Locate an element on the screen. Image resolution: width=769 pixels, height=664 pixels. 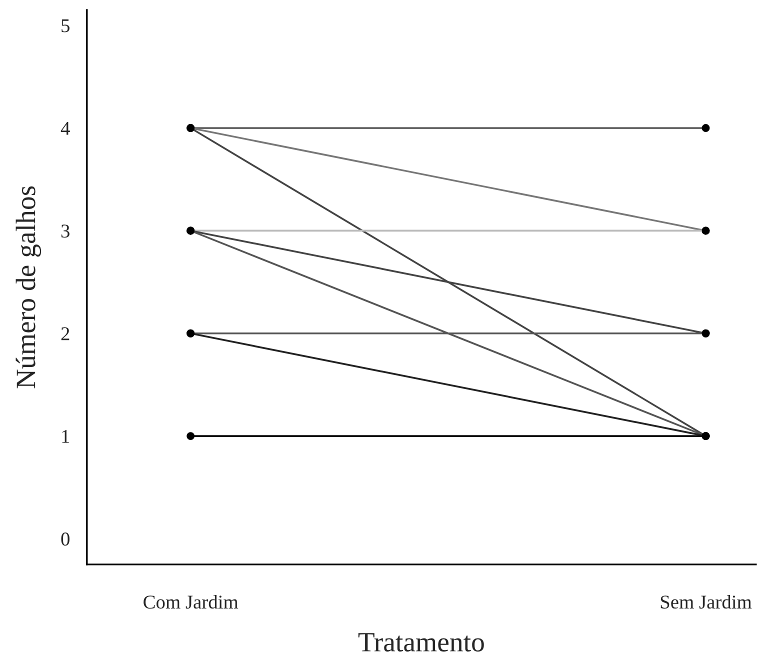
y-tick-label: 3 is located at coordinates (65, 231).